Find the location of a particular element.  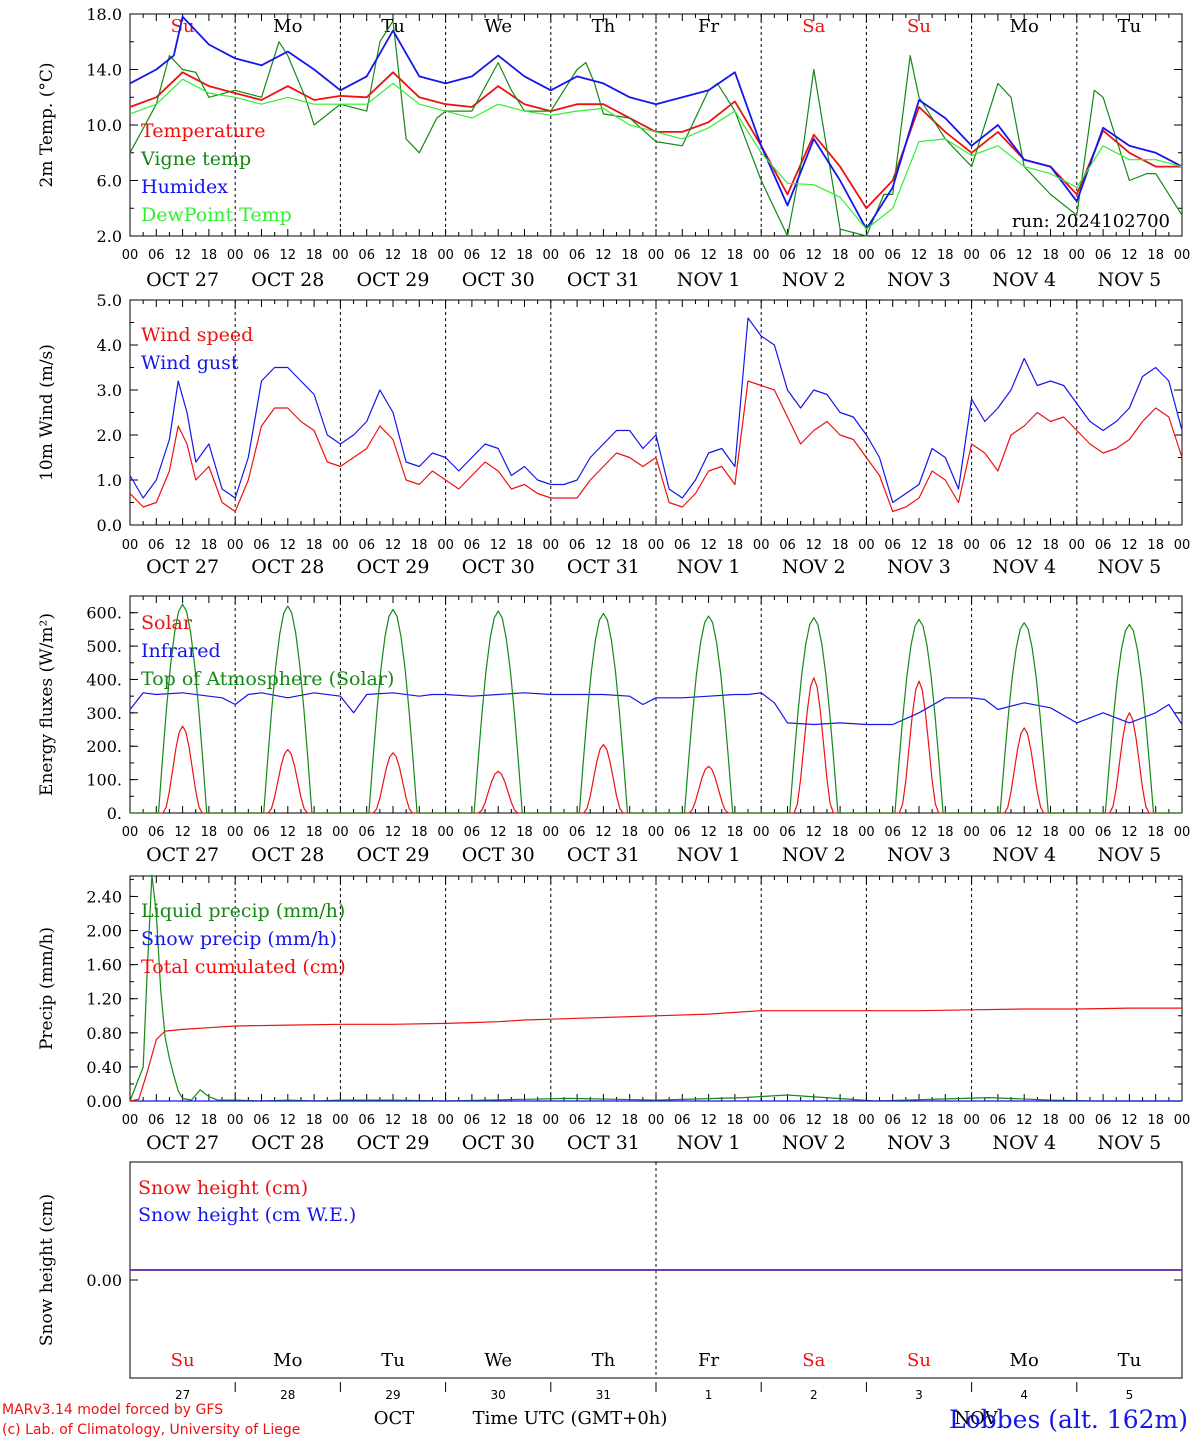

weekday-label: Sa is located at coordinates (813, 26).